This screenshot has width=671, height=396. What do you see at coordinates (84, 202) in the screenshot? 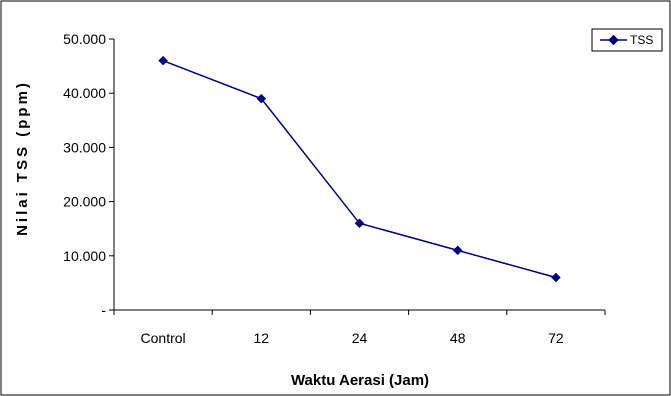
I see `y-tick-label: 20.000` at bounding box center [84, 202].